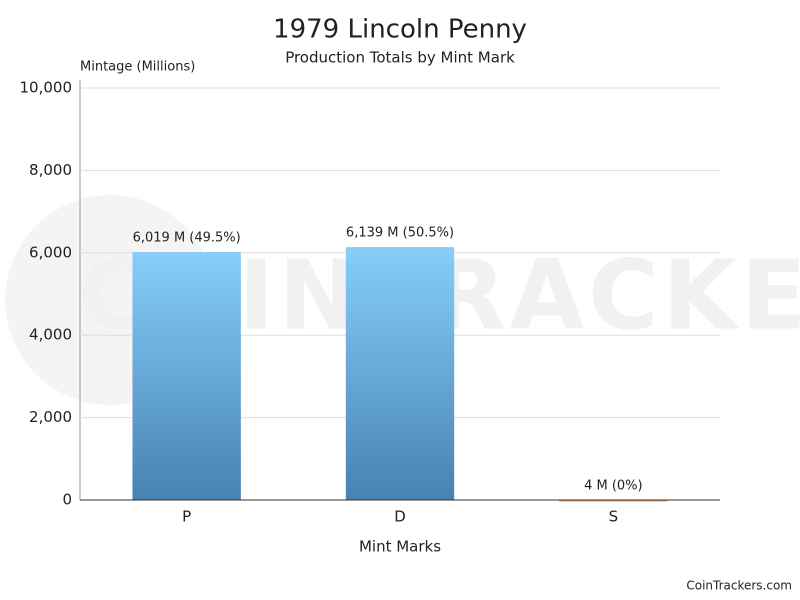  What do you see at coordinates (400, 30) in the screenshot?
I see `chart-title: 1979 Lincoln Penny` at bounding box center [400, 30].